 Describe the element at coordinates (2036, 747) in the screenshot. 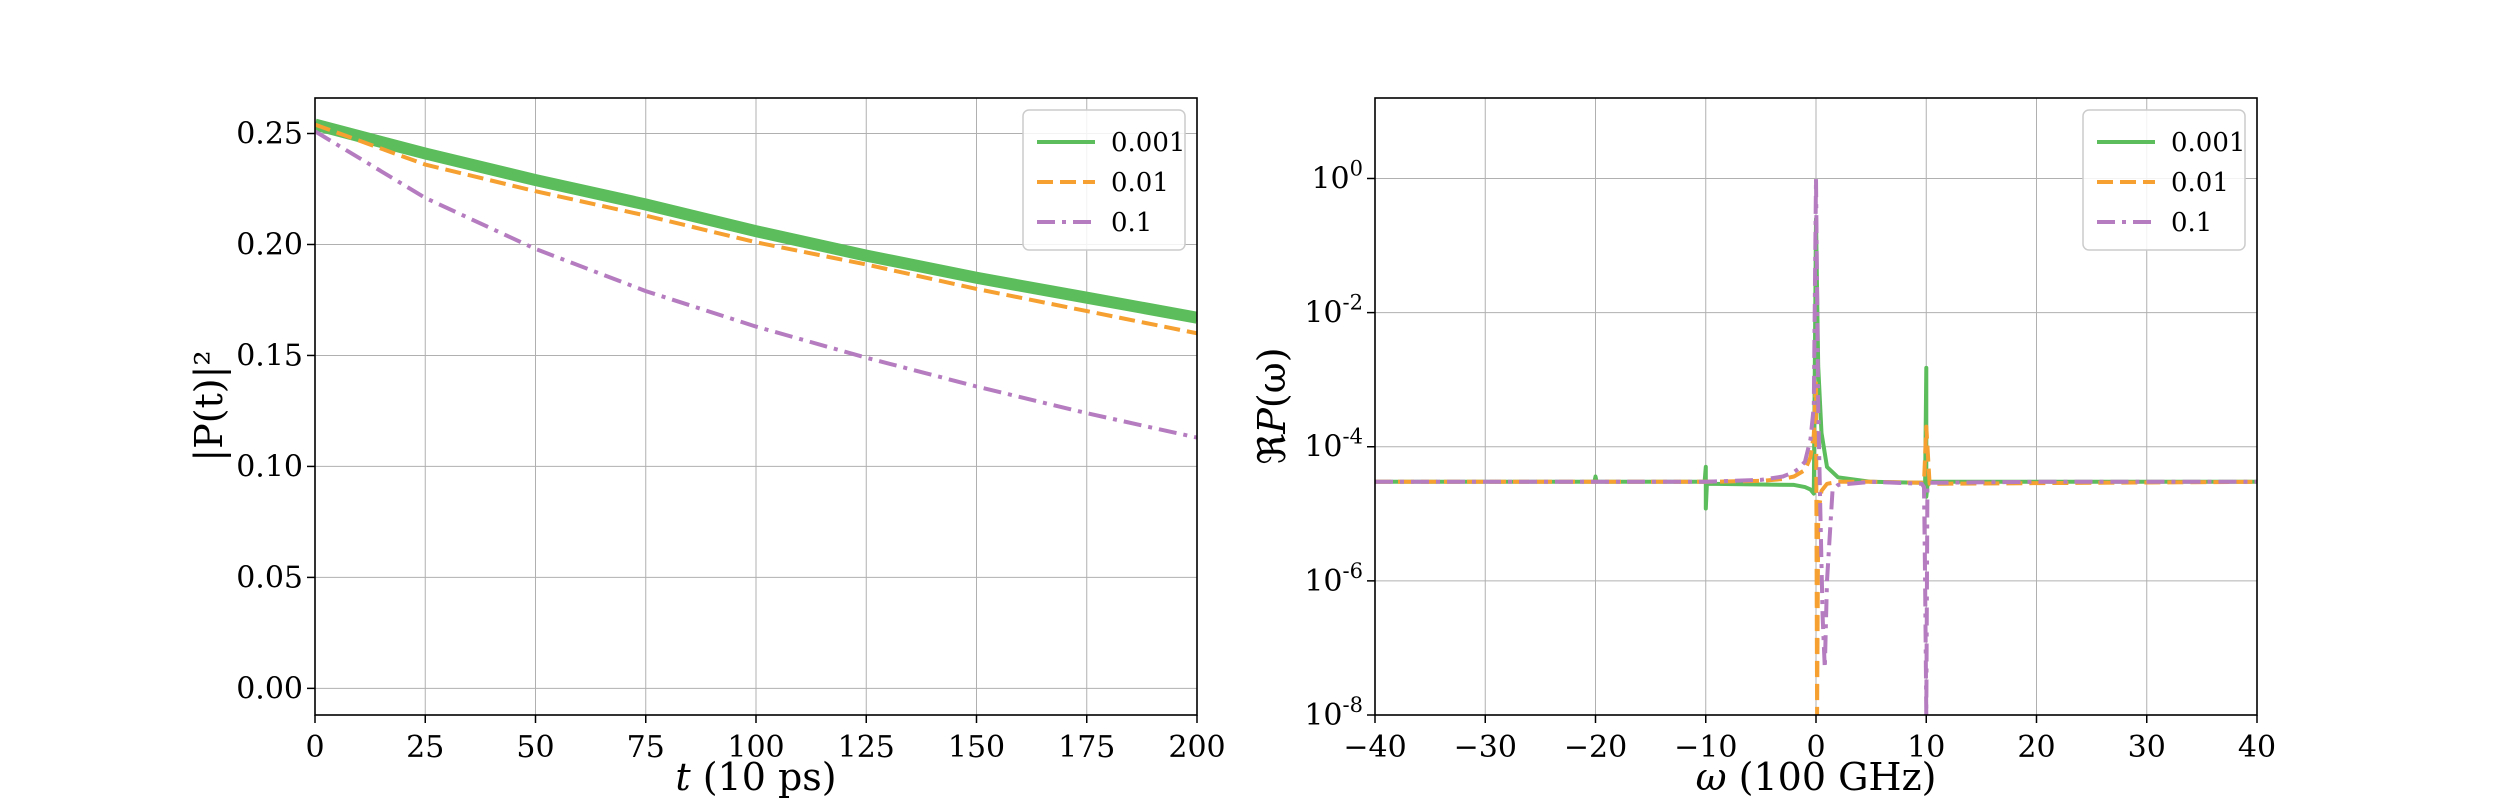

I see `x-tick-label: 20` at that location.